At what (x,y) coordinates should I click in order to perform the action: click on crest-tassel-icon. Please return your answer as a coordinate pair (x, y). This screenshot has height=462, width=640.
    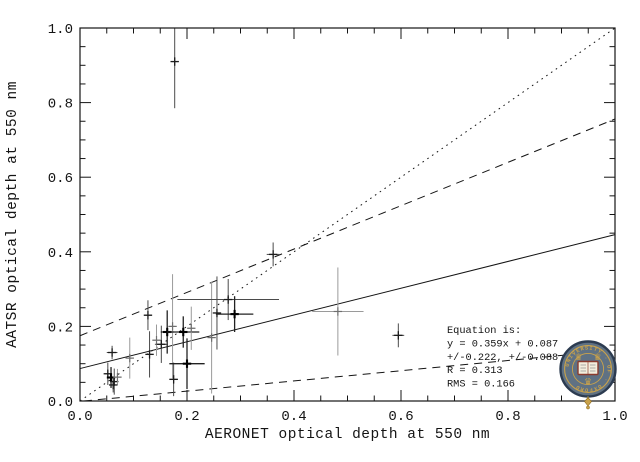
    Looking at the image, I should click on (588, 403).